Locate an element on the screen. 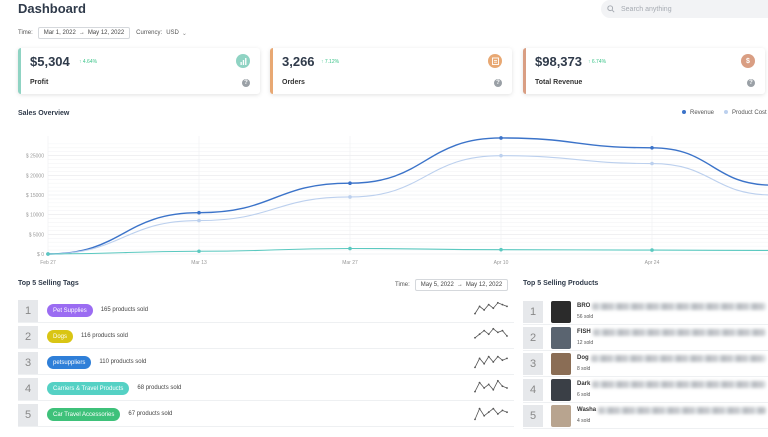 This screenshot has width=768, height=437. product-row: 4 Dark 6 sold is located at coordinates (645, 390).